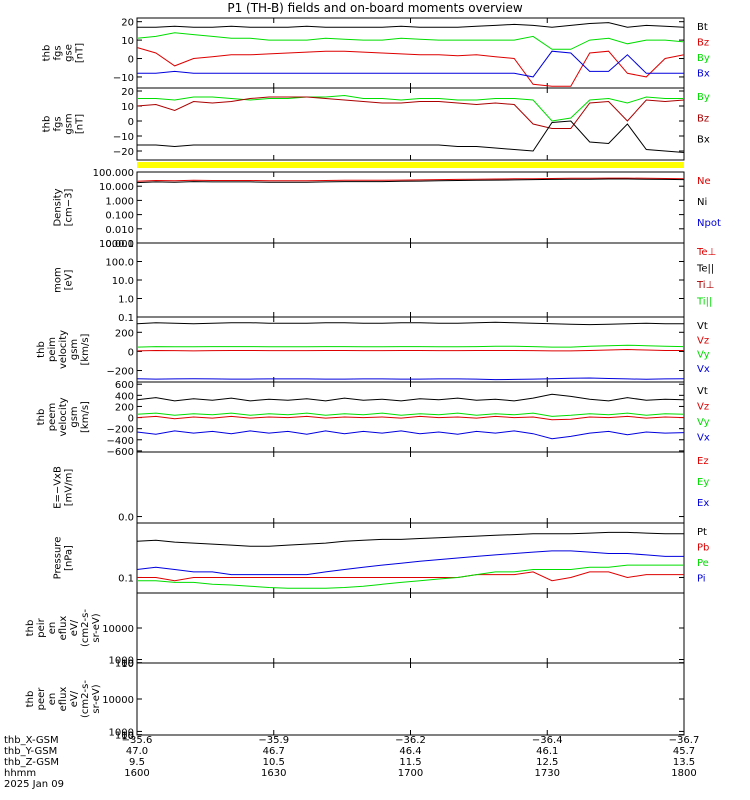  Describe the element at coordinates (684, 751) in the screenshot. I see `footer-value: 45.7` at that location.